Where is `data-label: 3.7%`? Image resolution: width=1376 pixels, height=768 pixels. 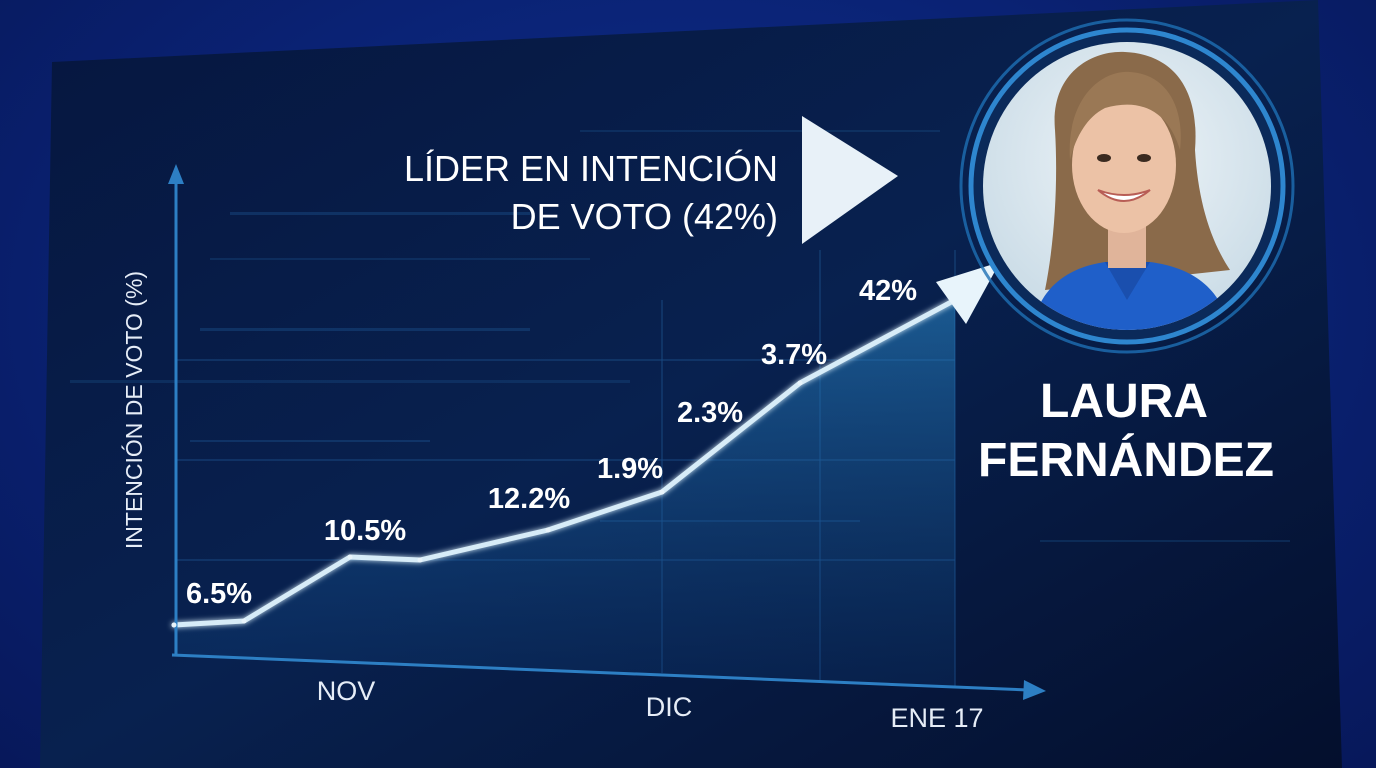
data-label: 3.7% is located at coordinates (794, 355).